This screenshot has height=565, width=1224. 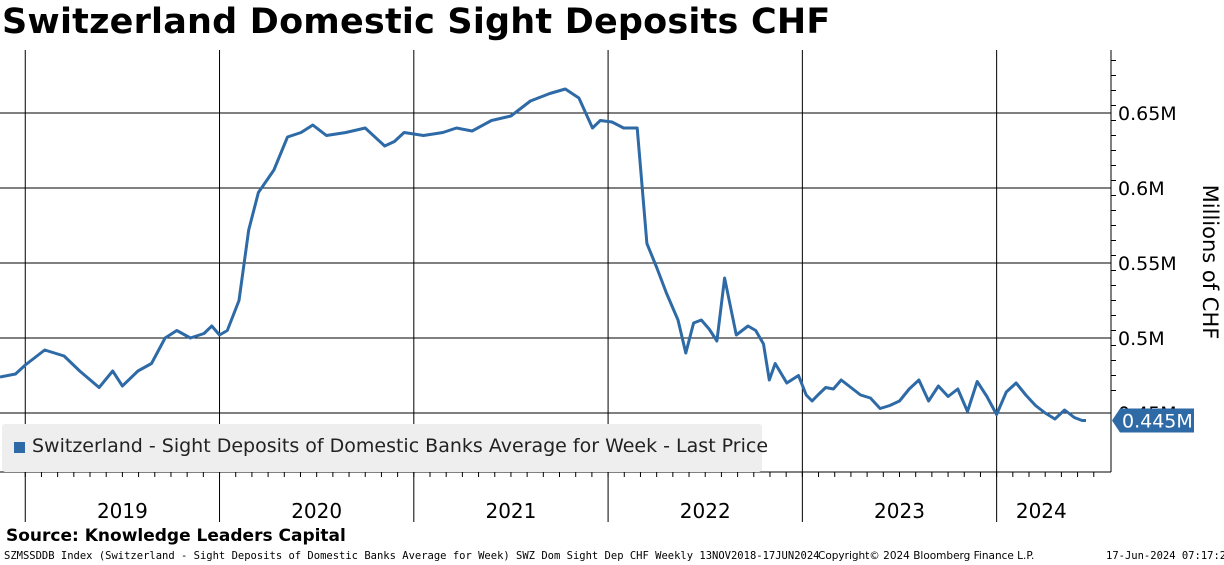 What do you see at coordinates (122, 511) in the screenshot?
I see `x-tick-label-2019: 2019` at bounding box center [122, 511].